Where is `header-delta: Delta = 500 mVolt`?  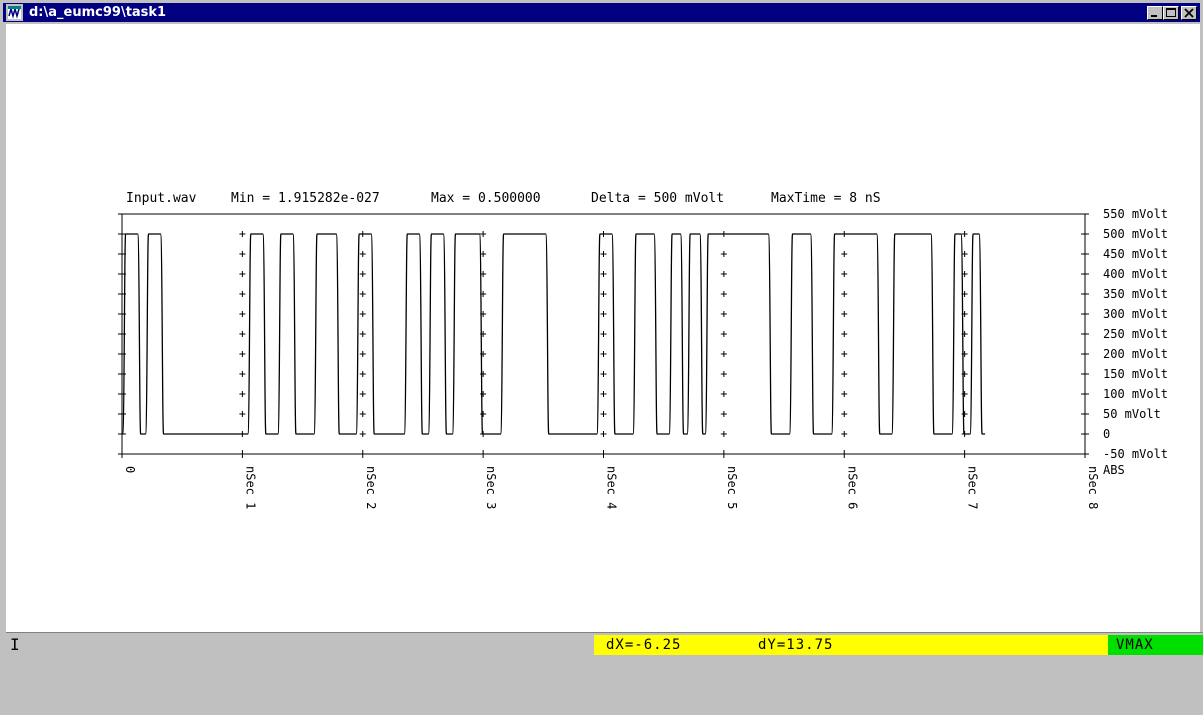 header-delta: Delta = 500 mVolt is located at coordinates (657, 198).